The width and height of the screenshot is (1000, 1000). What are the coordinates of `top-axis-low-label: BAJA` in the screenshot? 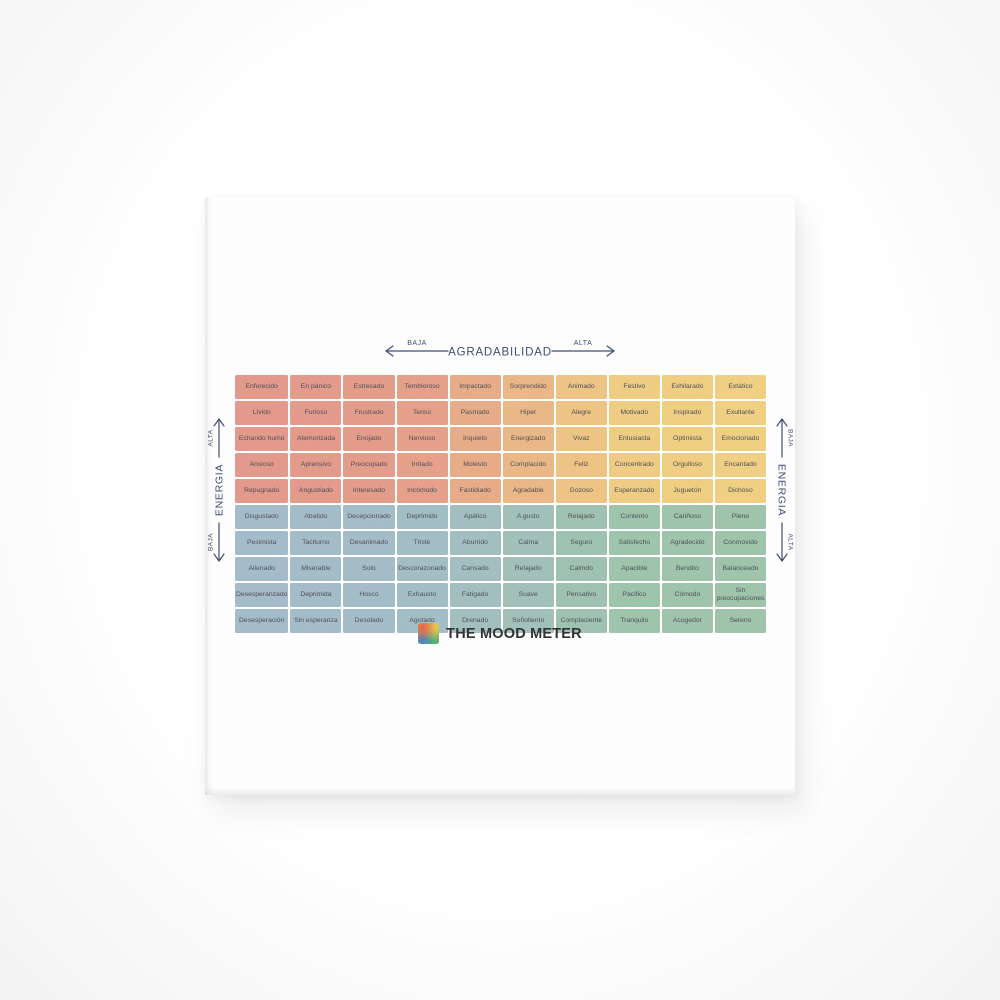 It's located at (417, 343).